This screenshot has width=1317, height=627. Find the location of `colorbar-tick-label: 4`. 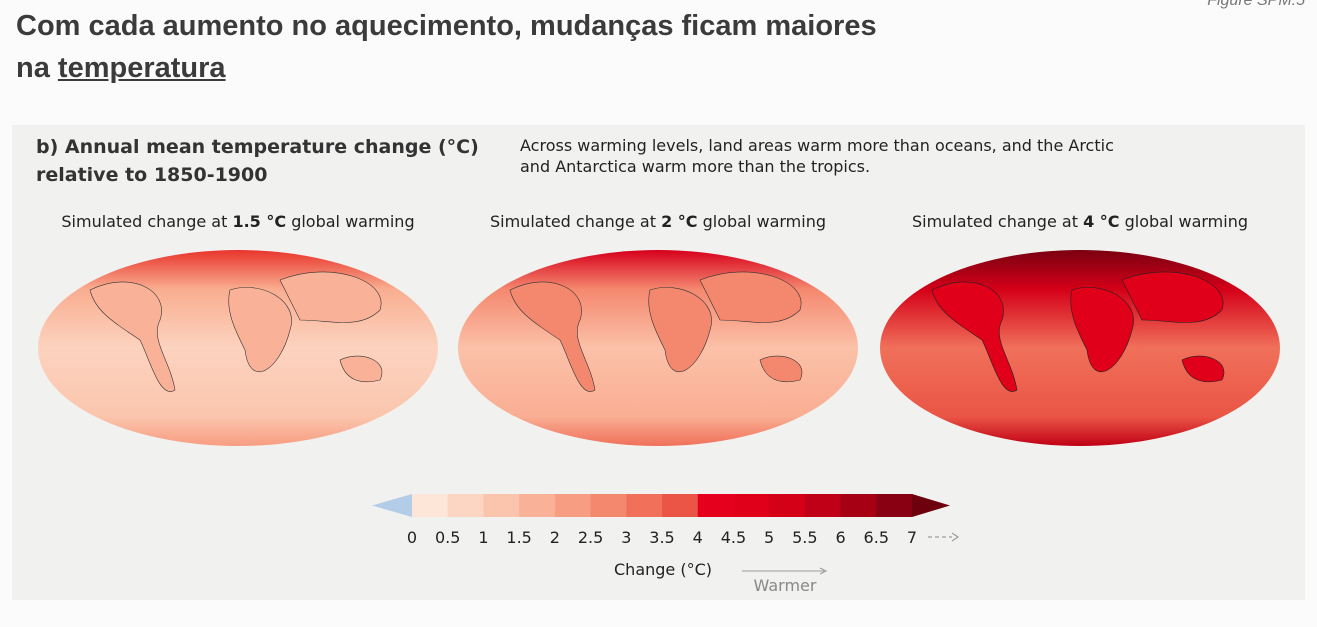

colorbar-tick-label: 4 is located at coordinates (698, 537).